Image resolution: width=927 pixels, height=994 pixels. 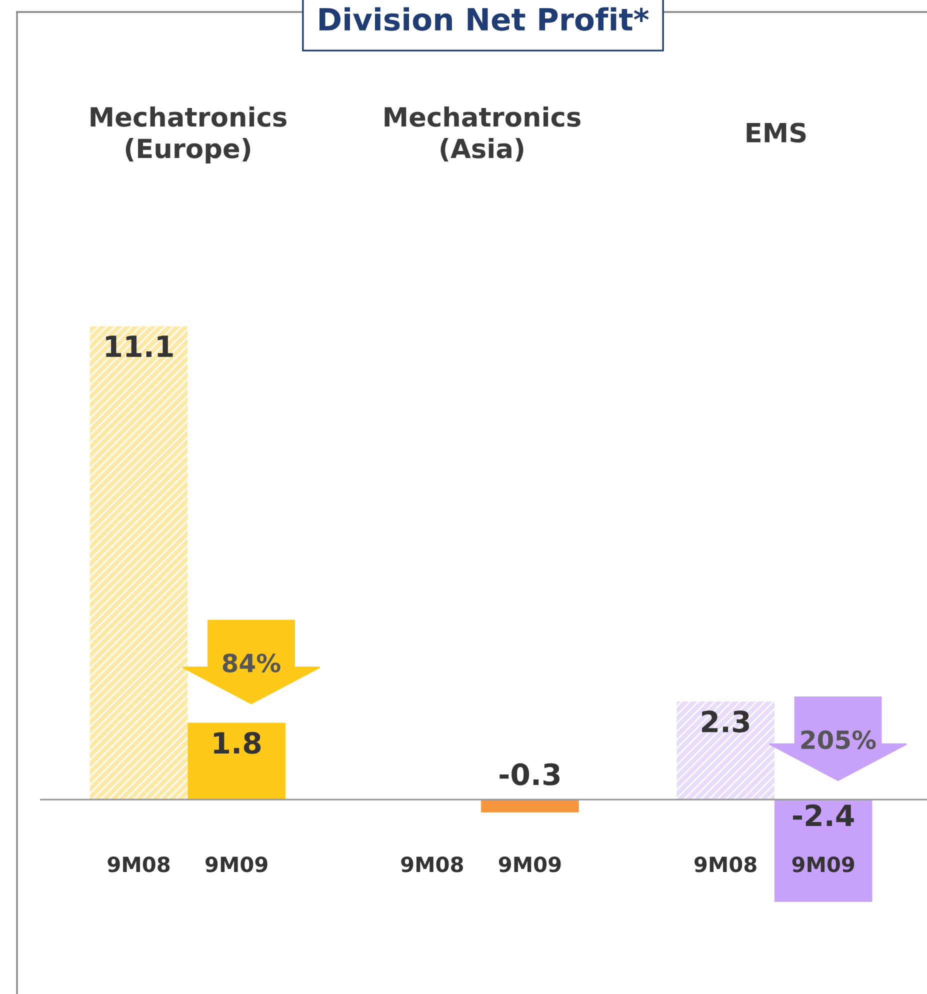 I want to click on text: Mechatronics (Europe), so click(x=188, y=135).